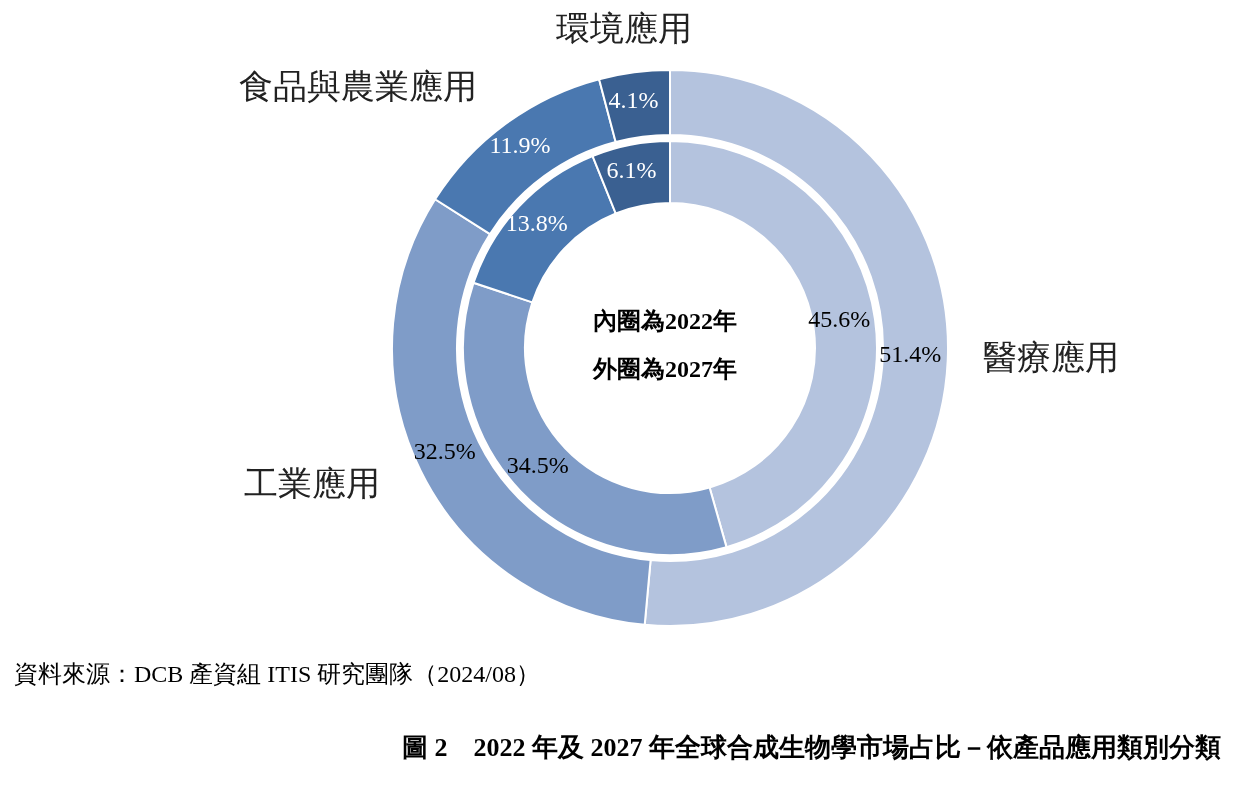 The height and width of the screenshot is (789, 1239). Describe the element at coordinates (631, 170) in the screenshot. I see `data-label: 6.1%` at that location.